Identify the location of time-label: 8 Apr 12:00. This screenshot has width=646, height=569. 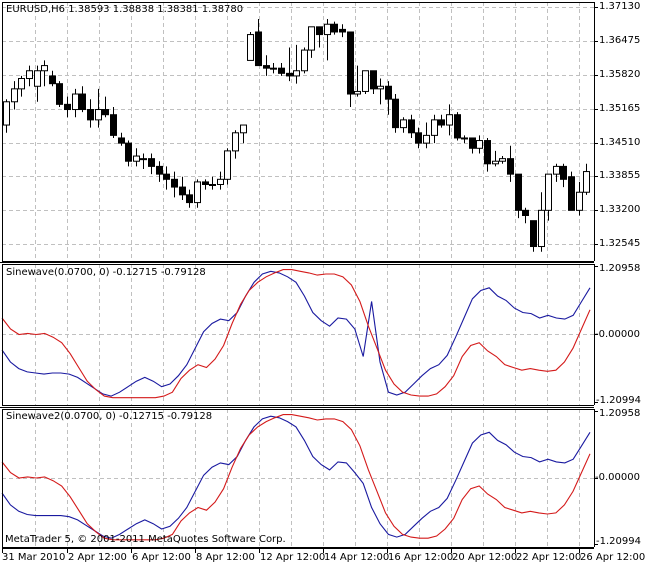
(225, 557).